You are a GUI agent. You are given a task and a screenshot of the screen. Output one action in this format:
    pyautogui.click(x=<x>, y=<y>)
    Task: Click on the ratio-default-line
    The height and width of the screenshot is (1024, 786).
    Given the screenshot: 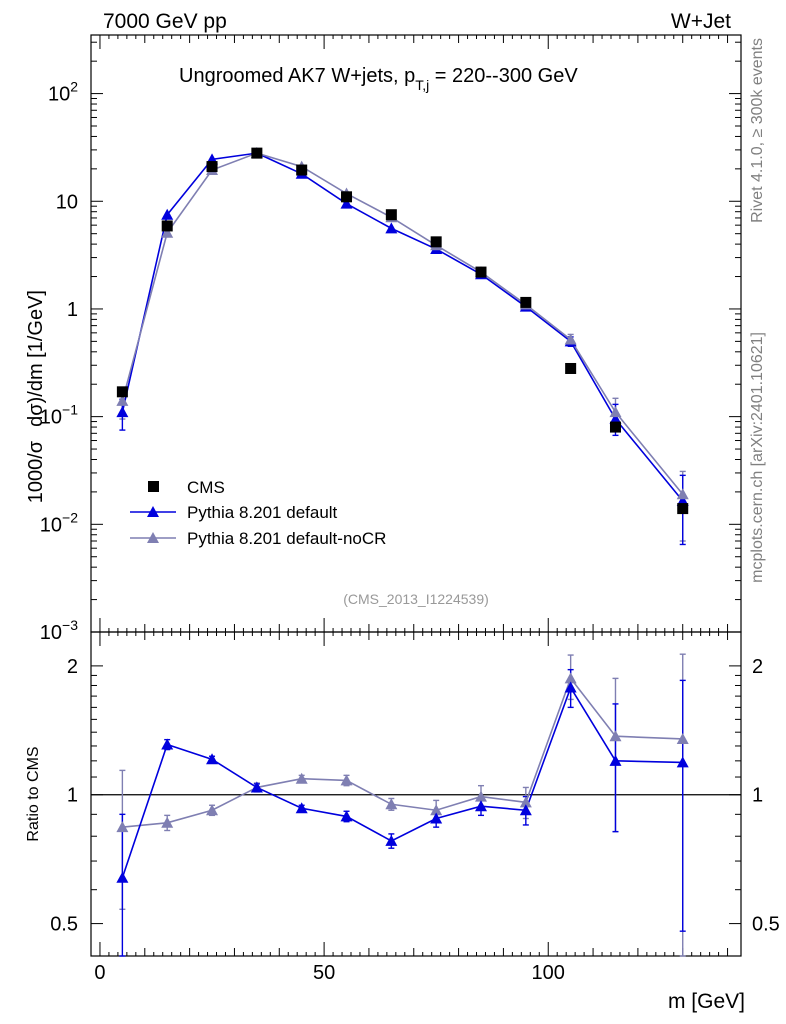 What is the action you would take?
    pyautogui.click(x=402, y=781)
    